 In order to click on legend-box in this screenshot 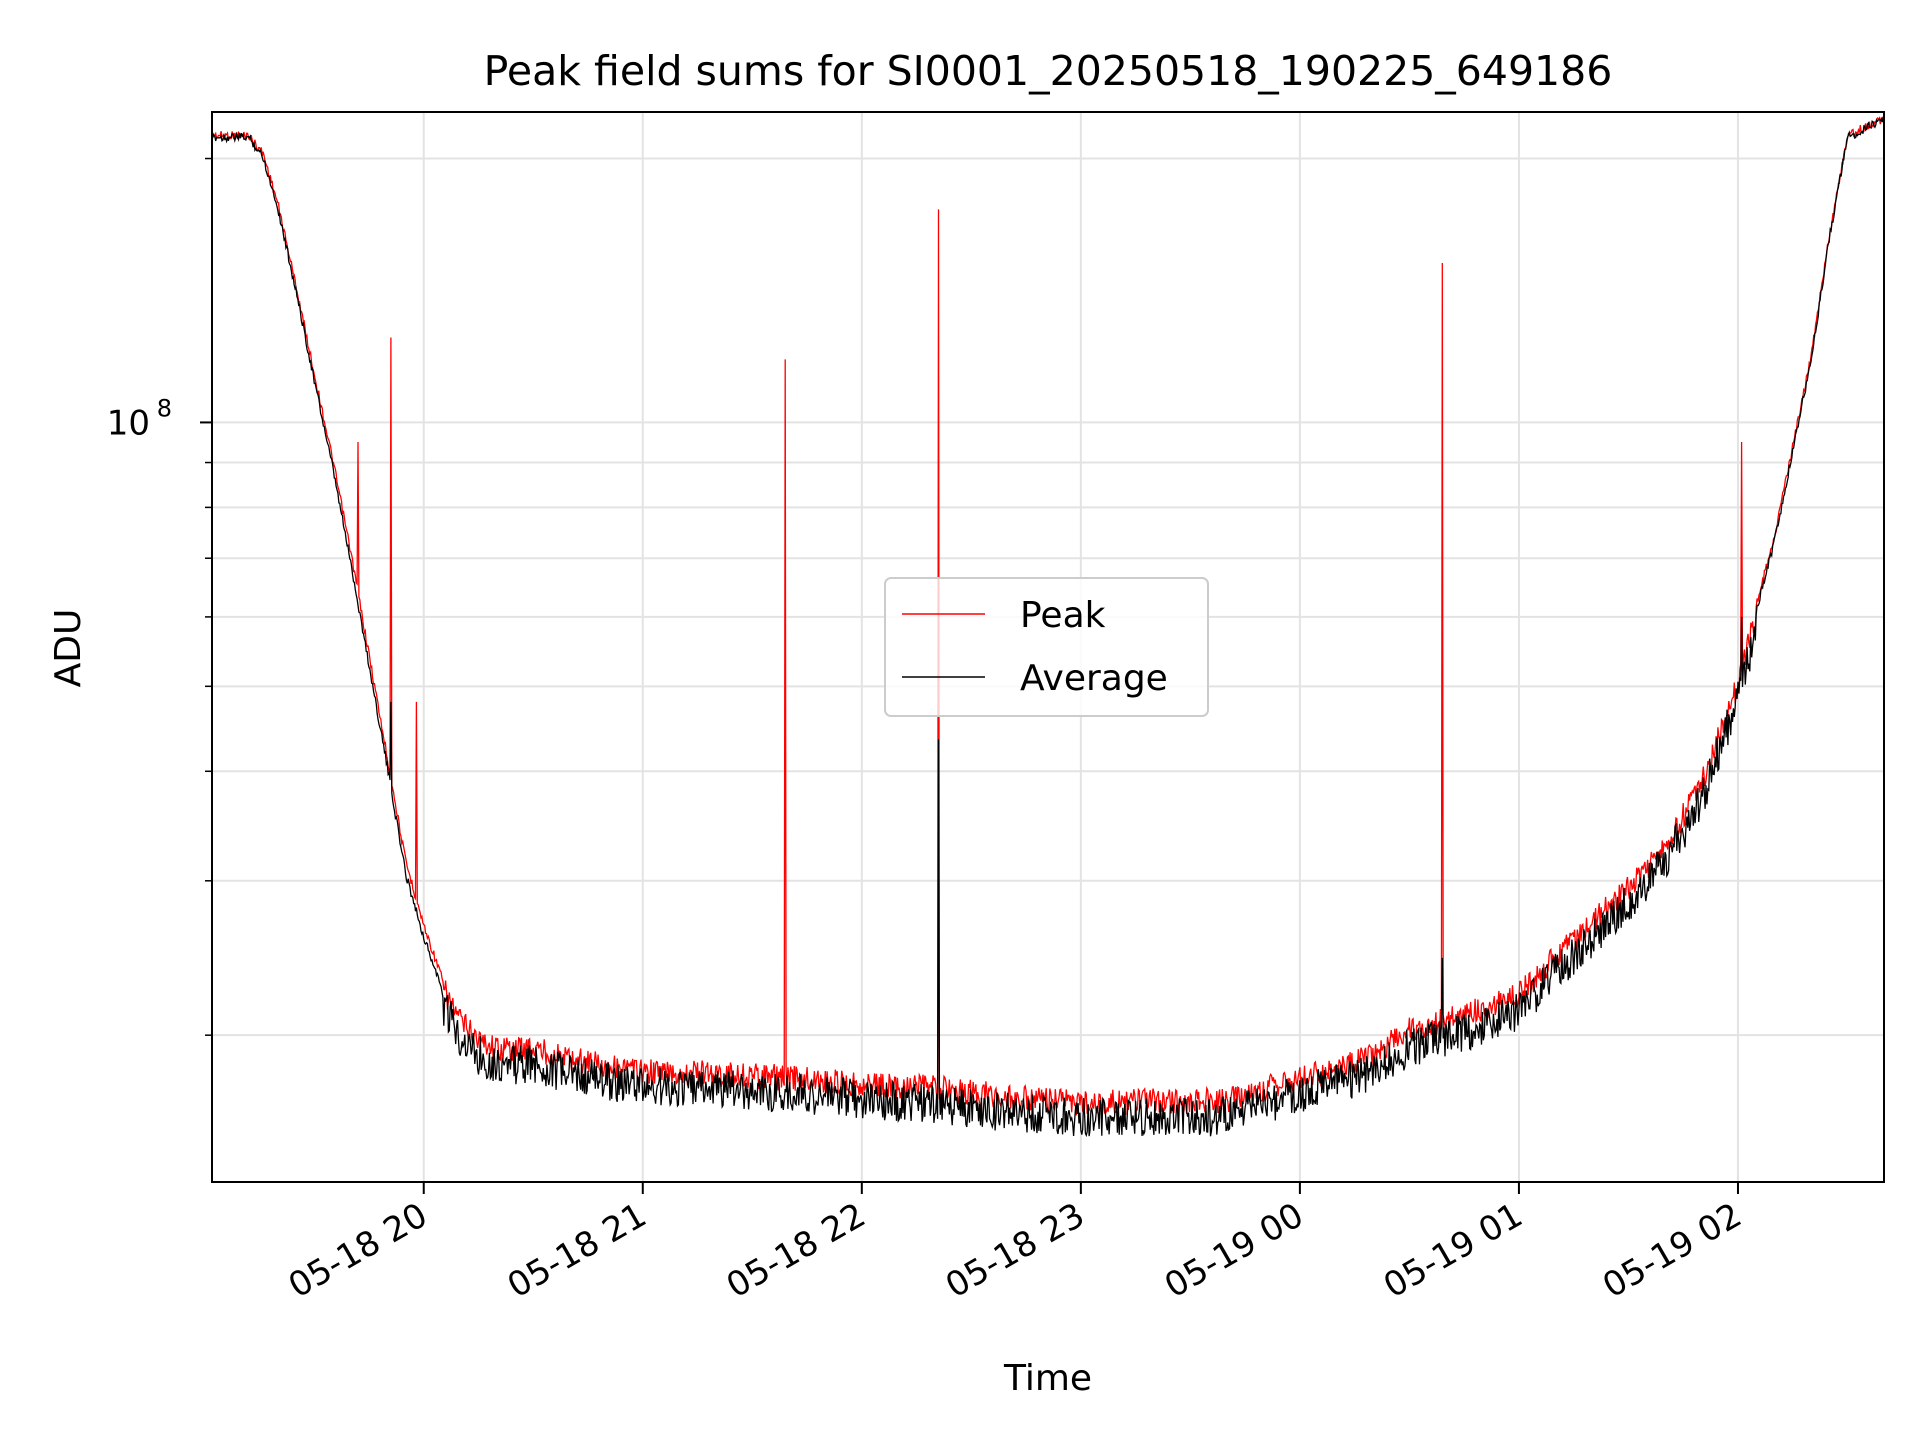, I will do `click(1046, 647)`.